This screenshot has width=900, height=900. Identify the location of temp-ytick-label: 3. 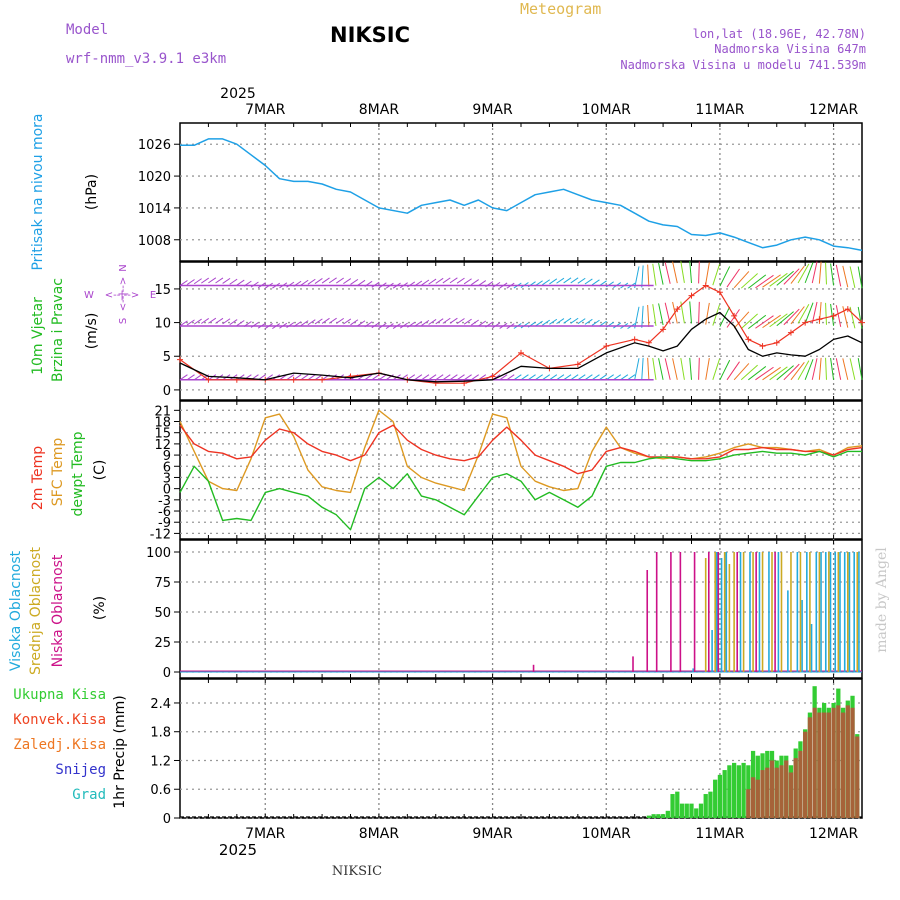
(167, 478).